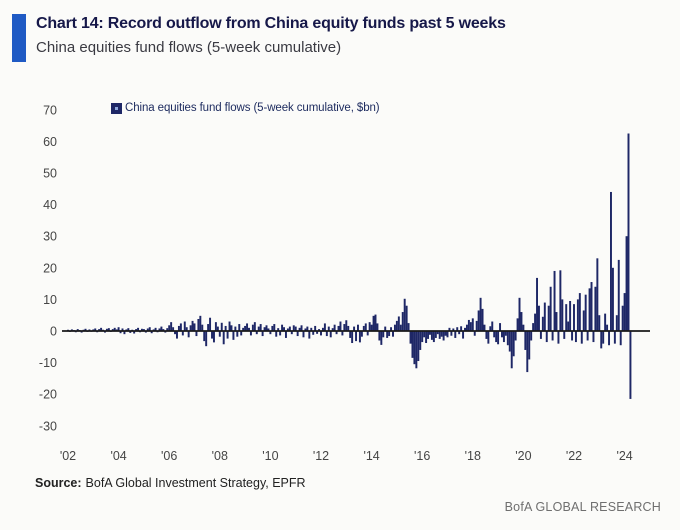 This screenshot has width=680, height=530. What do you see at coordinates (422, 456) in the screenshot?
I see `x-tick-label: '16` at bounding box center [422, 456].